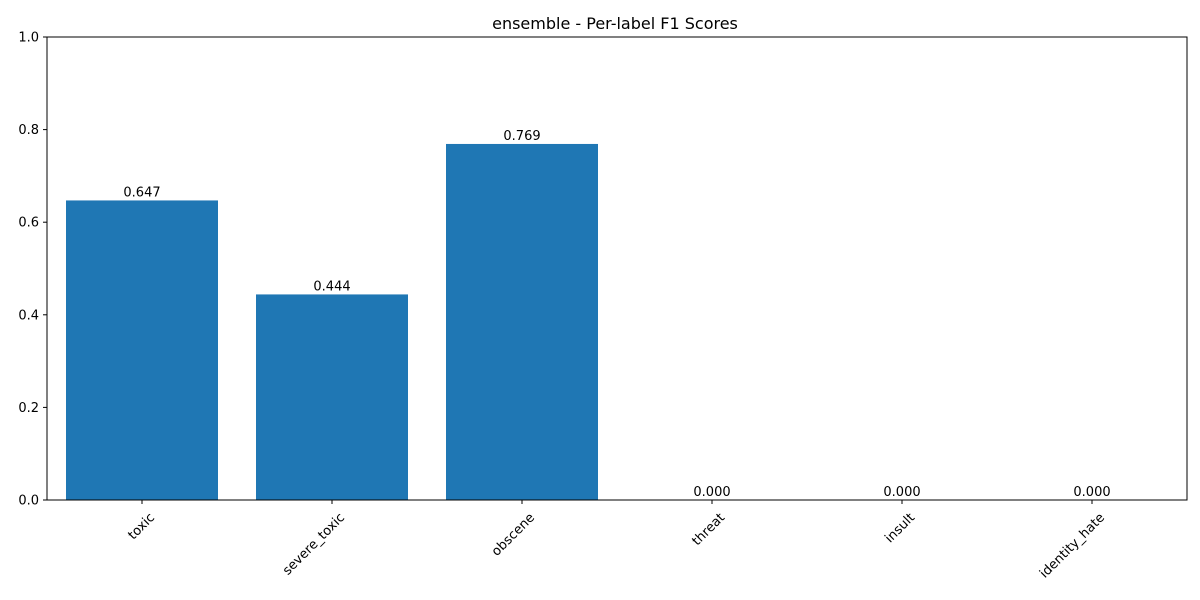 This screenshot has height=600, width=1200. Describe the element at coordinates (28, 130) in the screenshot. I see `y-tick-label: 0.8` at that location.